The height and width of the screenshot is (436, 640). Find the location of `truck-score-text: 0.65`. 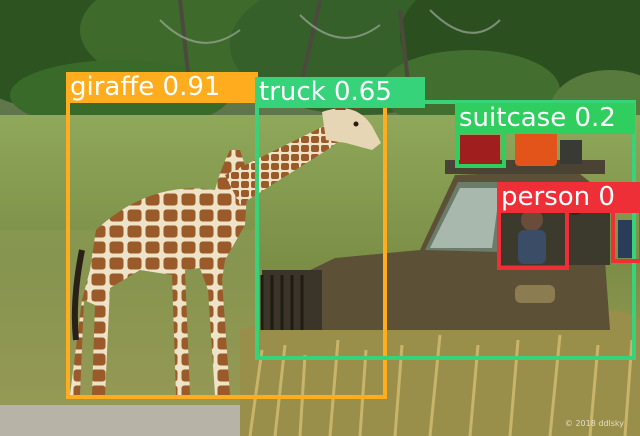

truck-score-text: 0.65 is located at coordinates (362, 92).